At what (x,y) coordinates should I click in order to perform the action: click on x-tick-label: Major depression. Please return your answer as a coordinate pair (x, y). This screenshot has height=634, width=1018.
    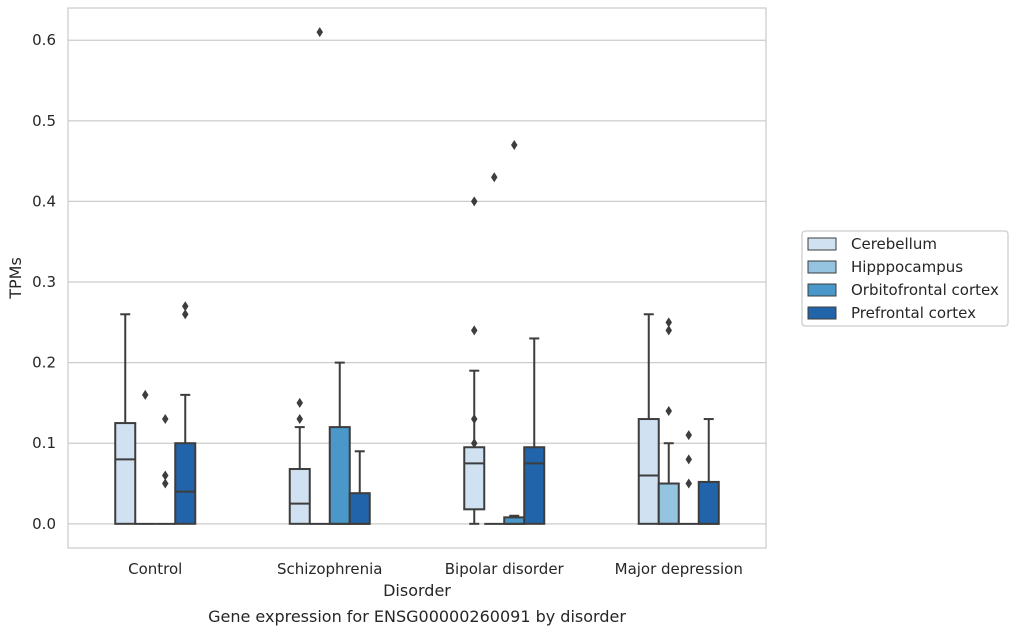
    Looking at the image, I should click on (679, 569).